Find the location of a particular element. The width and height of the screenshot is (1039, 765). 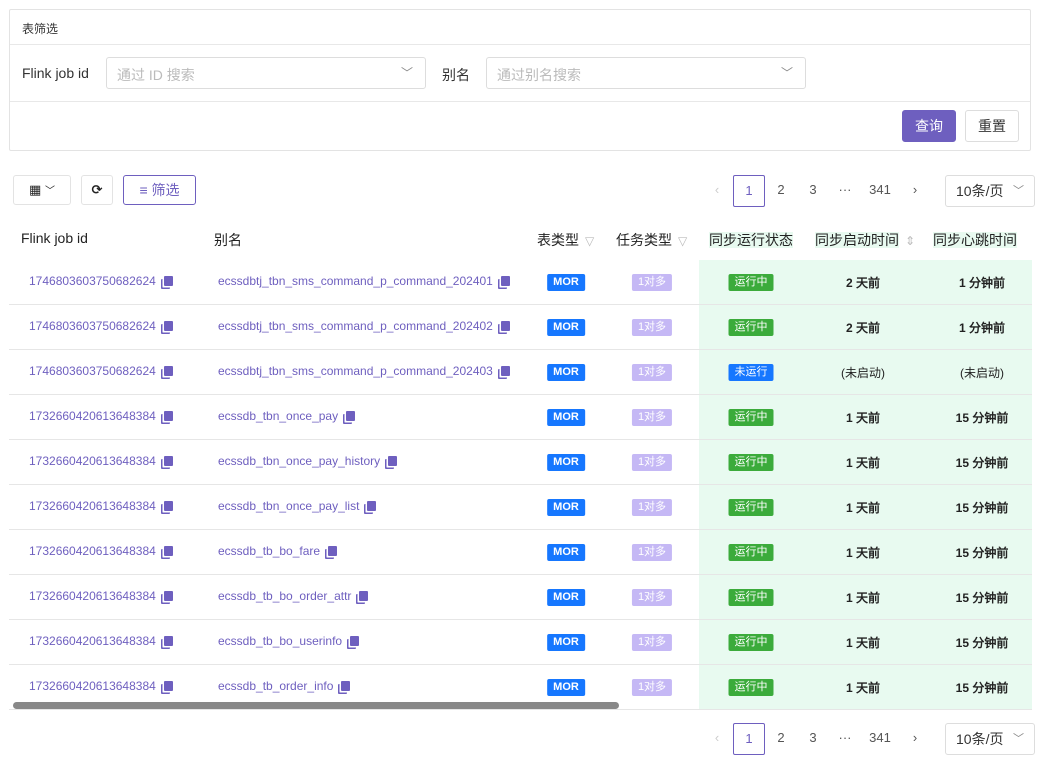

alias: ecssdb_tbn_once_pay_list is located at coordinates (297, 506).